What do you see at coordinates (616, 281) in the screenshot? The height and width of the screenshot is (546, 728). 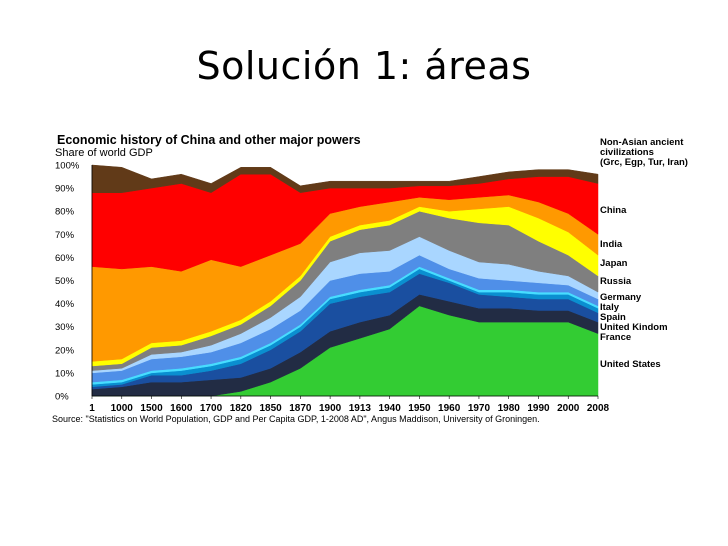 I see `legend-russia: Russia` at bounding box center [616, 281].